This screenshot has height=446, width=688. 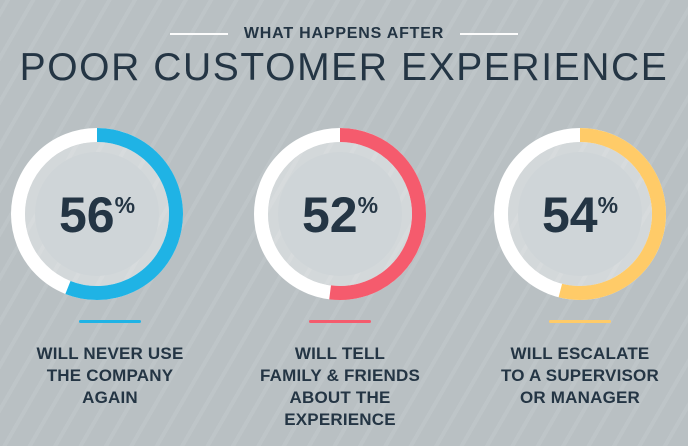 I want to click on header-rule-right, so click(x=489, y=34).